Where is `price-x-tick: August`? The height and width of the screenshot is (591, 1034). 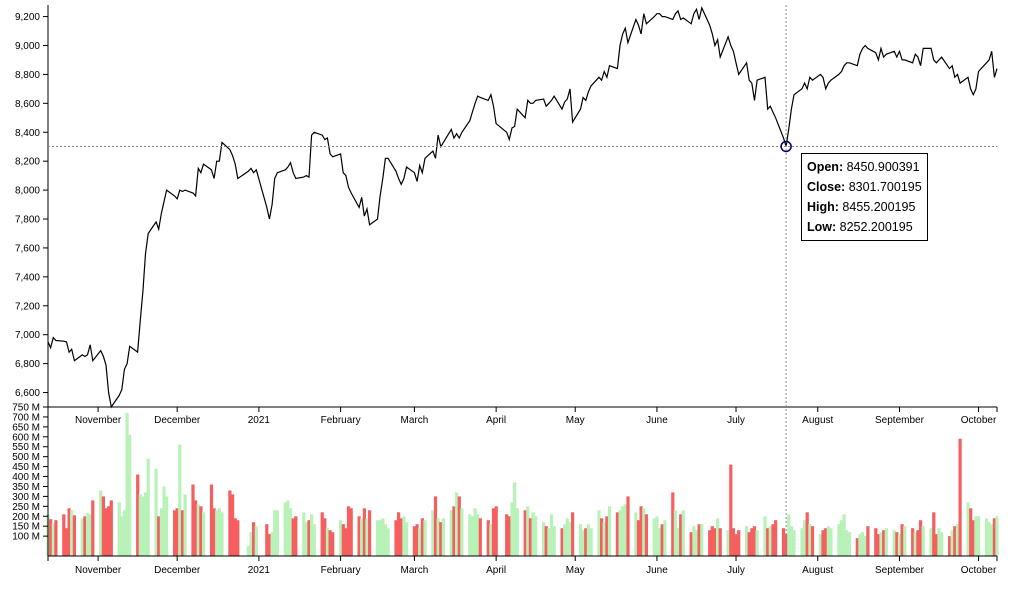 price-x-tick: August is located at coordinates (818, 416).